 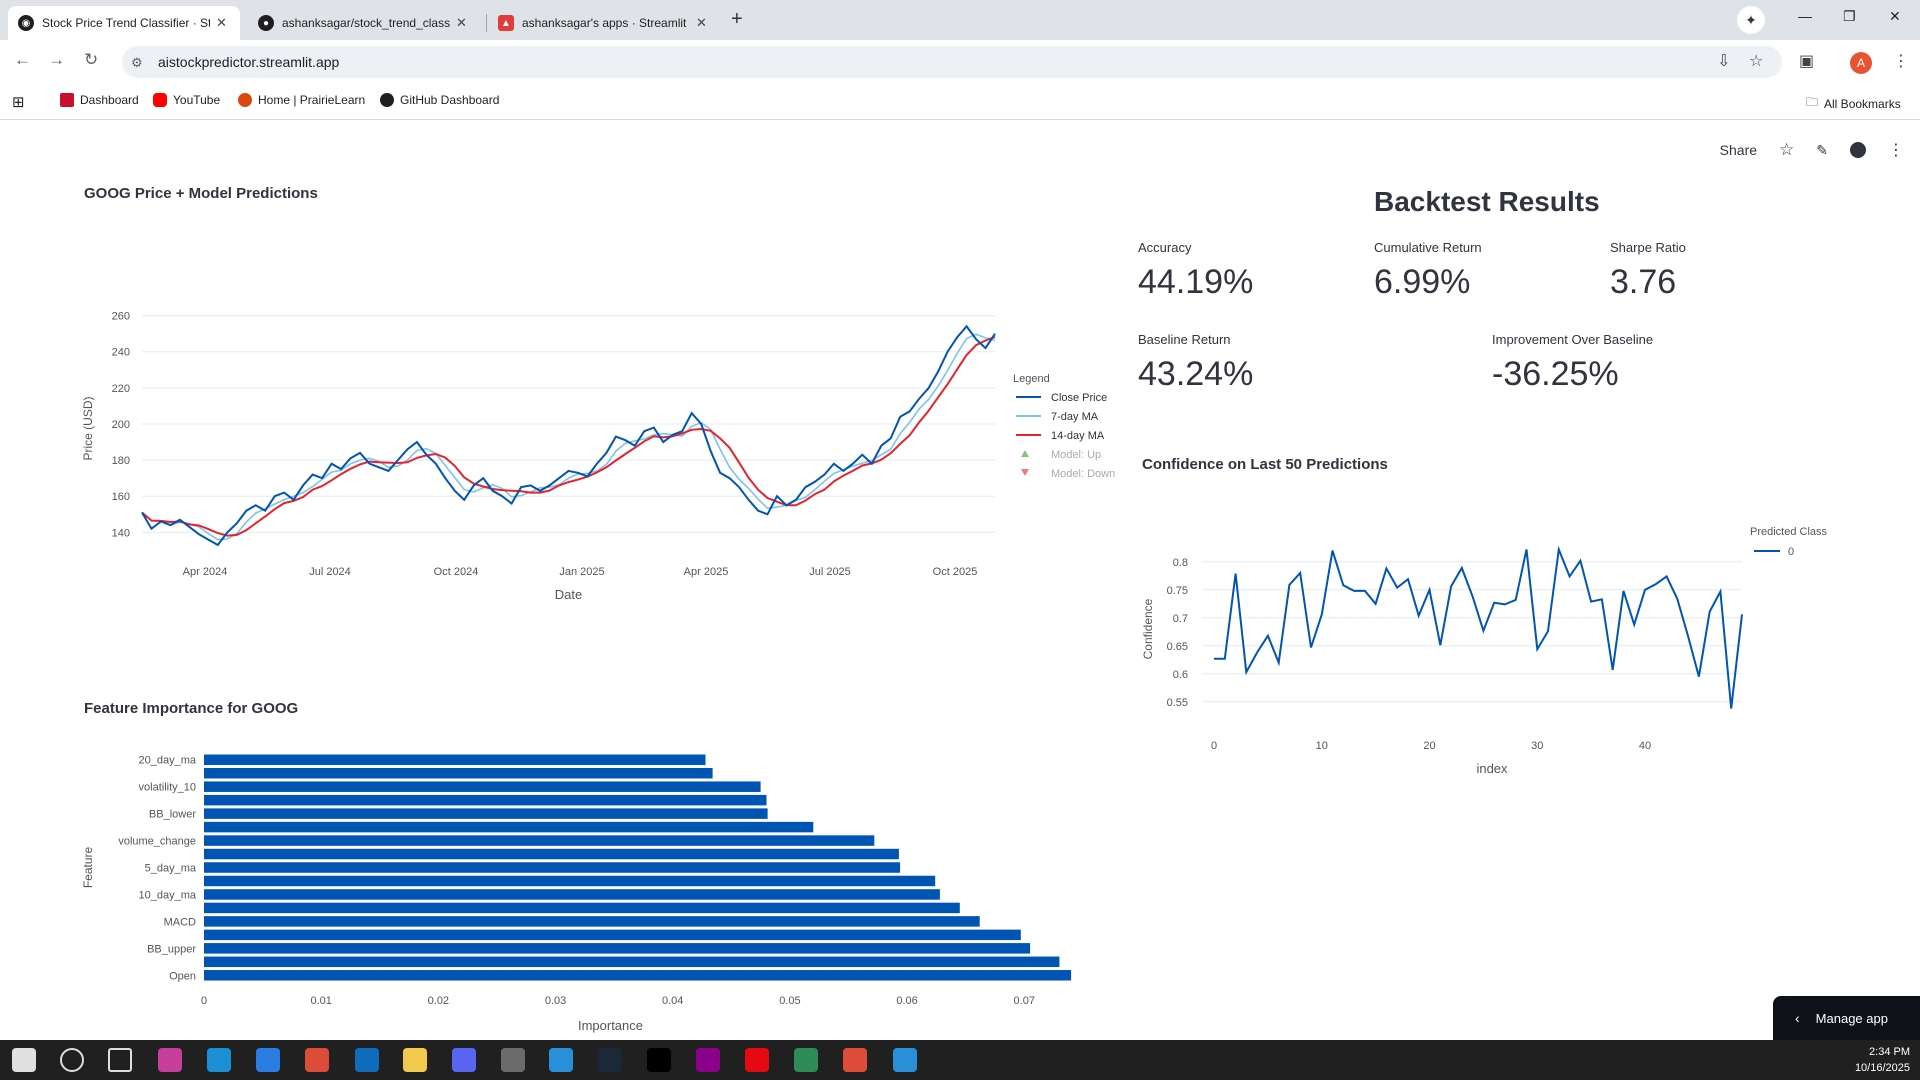 What do you see at coordinates (415, 1060) in the screenshot?
I see `file-explorer-icon` at bounding box center [415, 1060].